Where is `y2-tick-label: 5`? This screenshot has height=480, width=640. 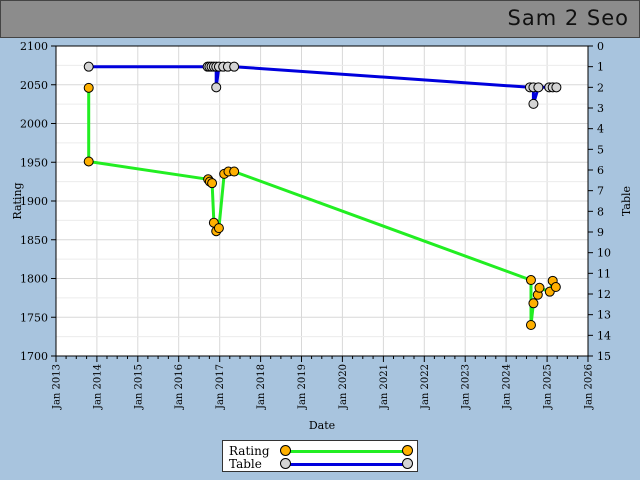
y2-tick-label: 5 is located at coordinates (600, 149).